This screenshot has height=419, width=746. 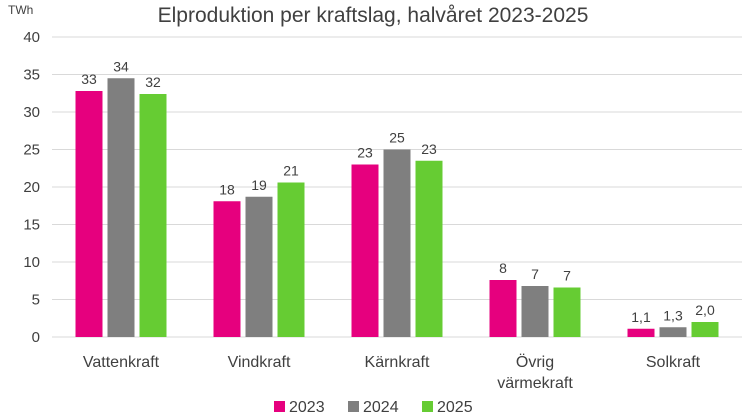 I want to click on data-label: 1,3, so click(x=673, y=315).